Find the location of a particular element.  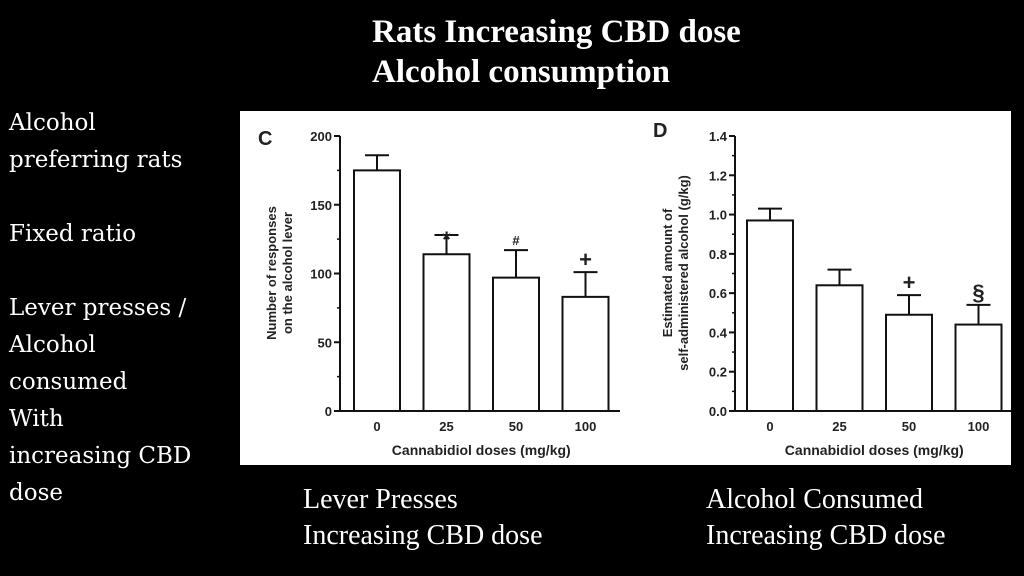

panel-c-significance-marker: + is located at coordinates (585, 259).